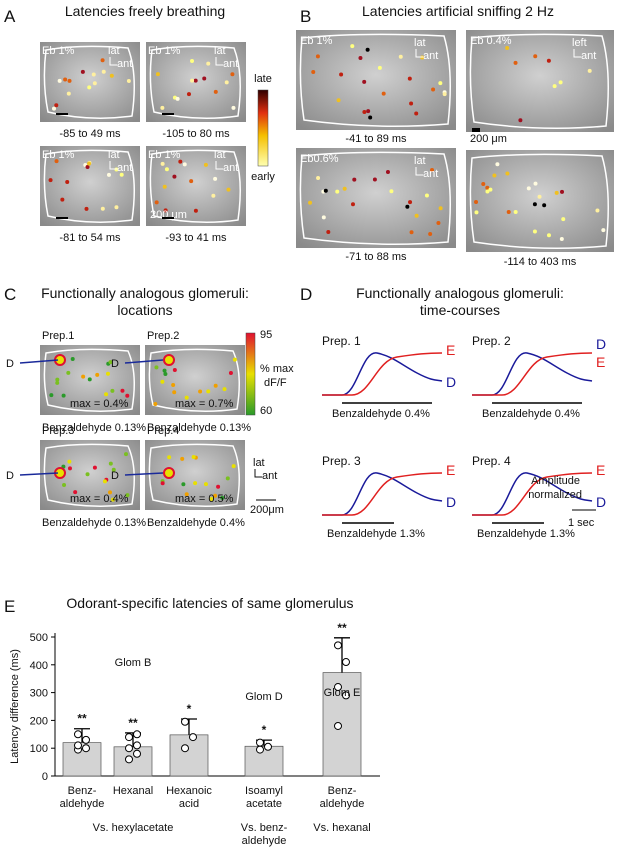 This screenshot has height=853, width=619. I want to click on orient-label: left, so click(579, 43).